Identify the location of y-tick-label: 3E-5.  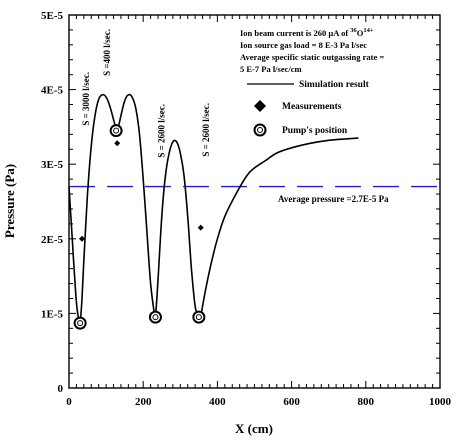
(52, 165).